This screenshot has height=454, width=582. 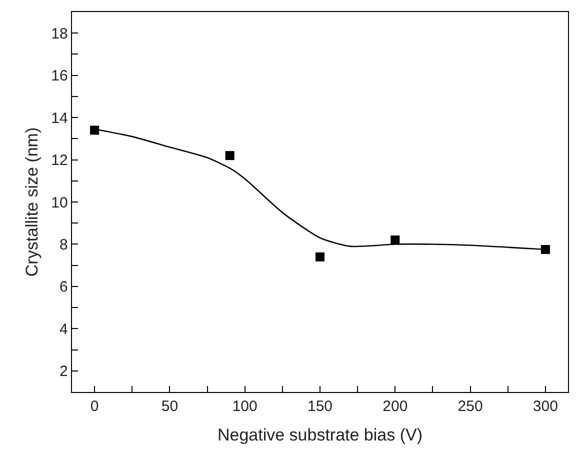 What do you see at coordinates (470, 407) in the screenshot?
I see `x-tick-label: 250` at bounding box center [470, 407].